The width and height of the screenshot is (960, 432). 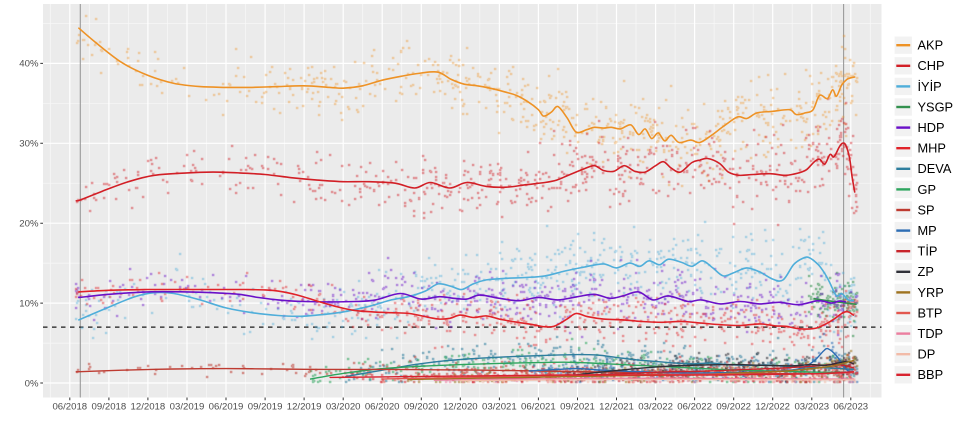 What do you see at coordinates (29, 64) in the screenshot?
I see `svg-text: 40%` at bounding box center [29, 64].